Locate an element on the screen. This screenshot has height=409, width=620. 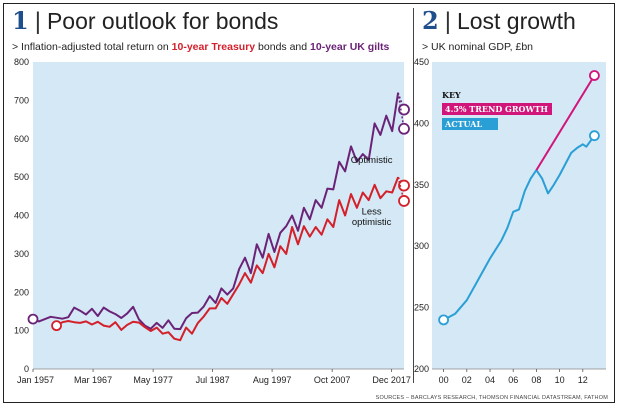
panel2-subtitle: > UK nominal GDP, £bn is located at coordinates (477, 47).